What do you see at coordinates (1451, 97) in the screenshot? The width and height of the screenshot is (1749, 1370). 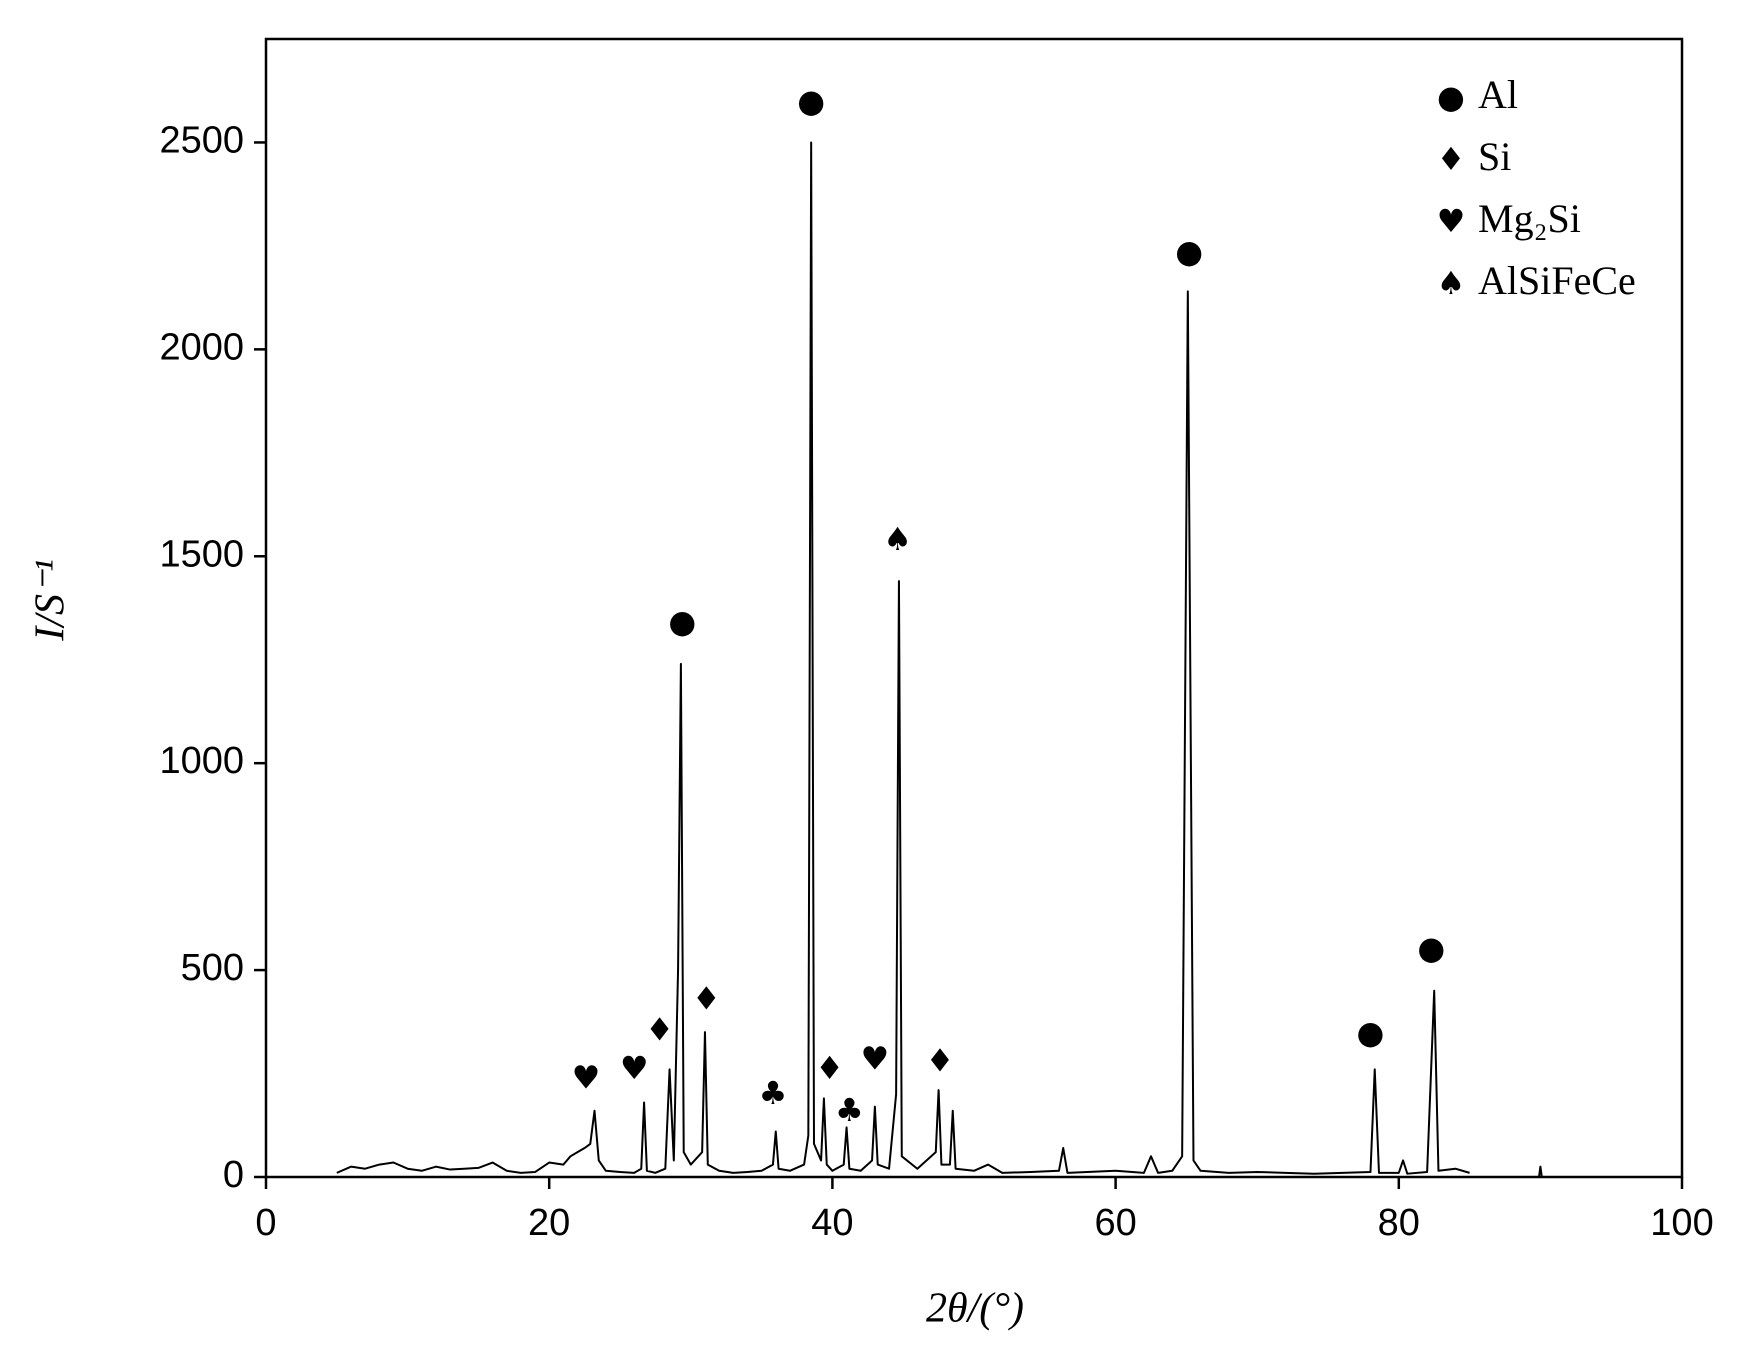 I see `legend-symbol: ●` at bounding box center [1451, 97].